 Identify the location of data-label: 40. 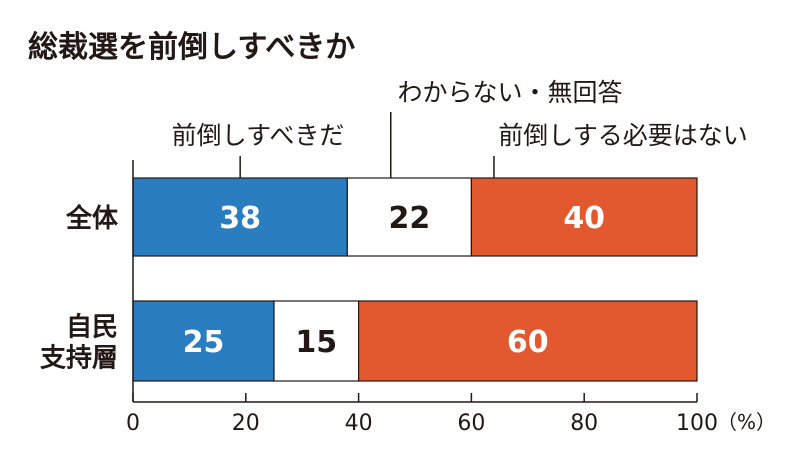
(584, 218).